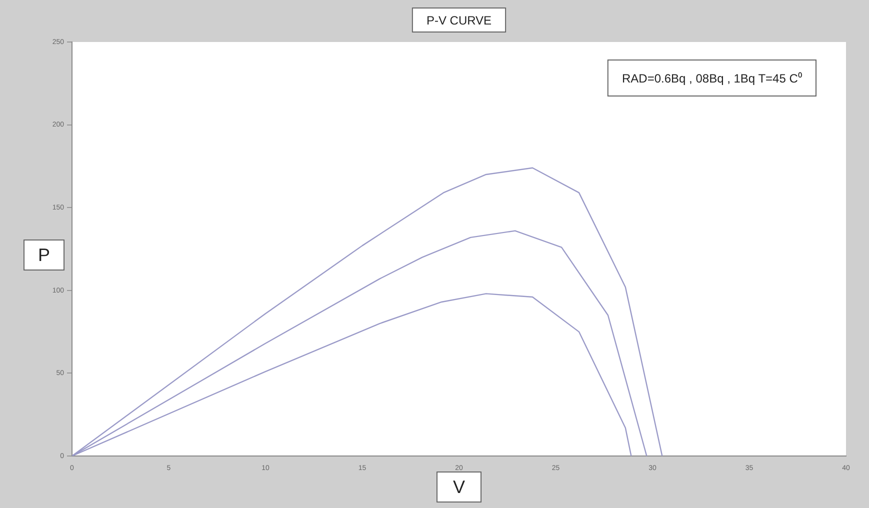 The width and height of the screenshot is (869, 508). What do you see at coordinates (44, 254) in the screenshot?
I see `y-axis-title: P` at bounding box center [44, 254].